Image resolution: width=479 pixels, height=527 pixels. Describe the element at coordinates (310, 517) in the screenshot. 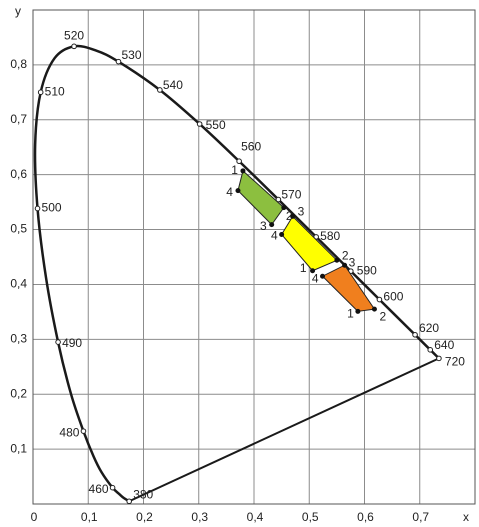

I see `x-tick-label: 0,5` at that location.